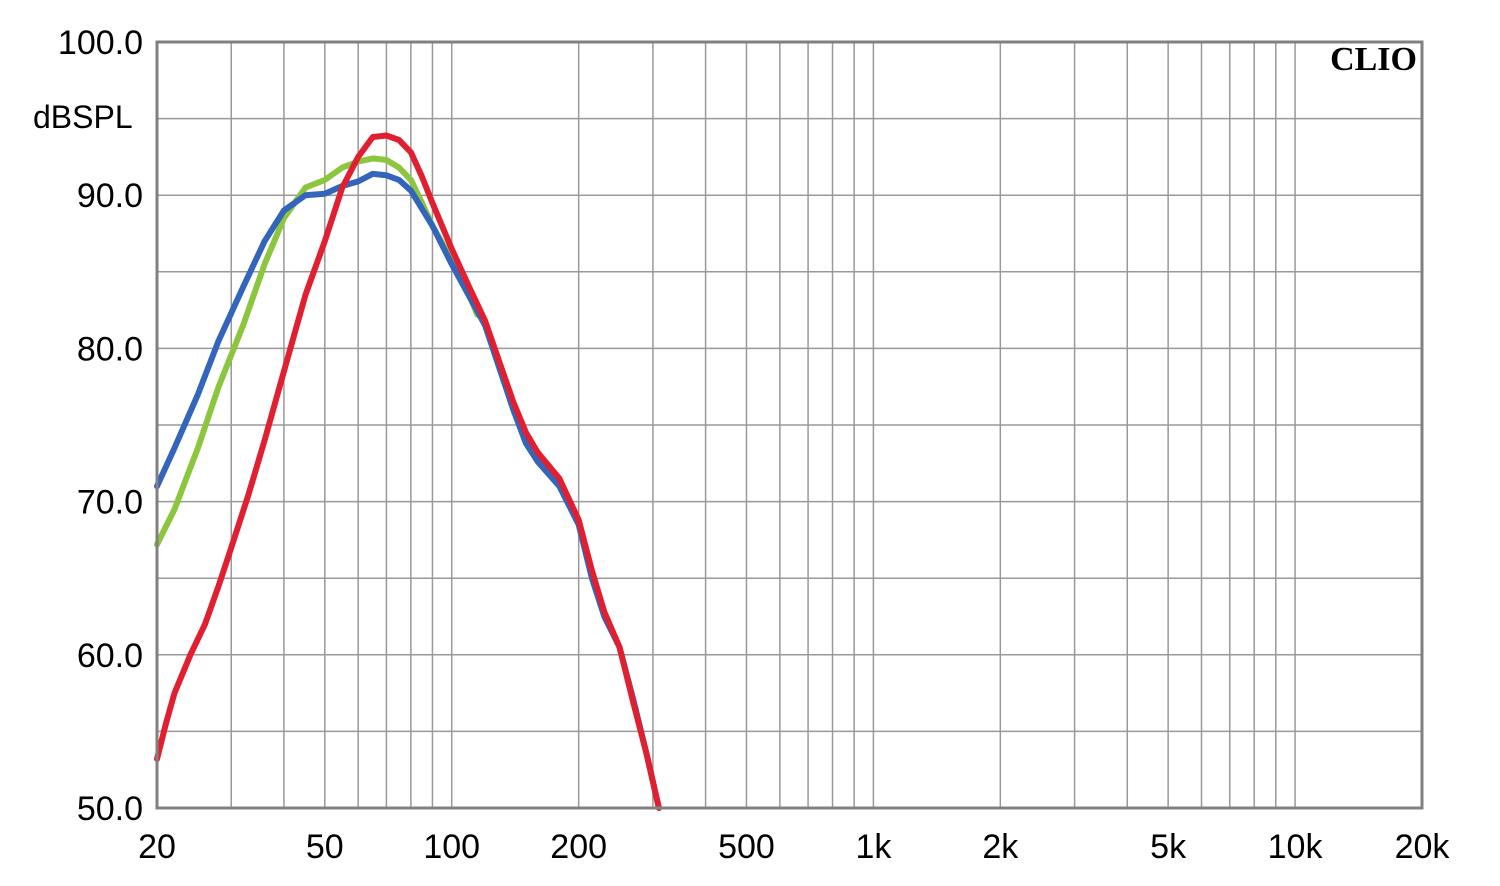  Describe the element at coordinates (1168, 847) in the screenshot. I see `x-tick-label: 5k` at that location.